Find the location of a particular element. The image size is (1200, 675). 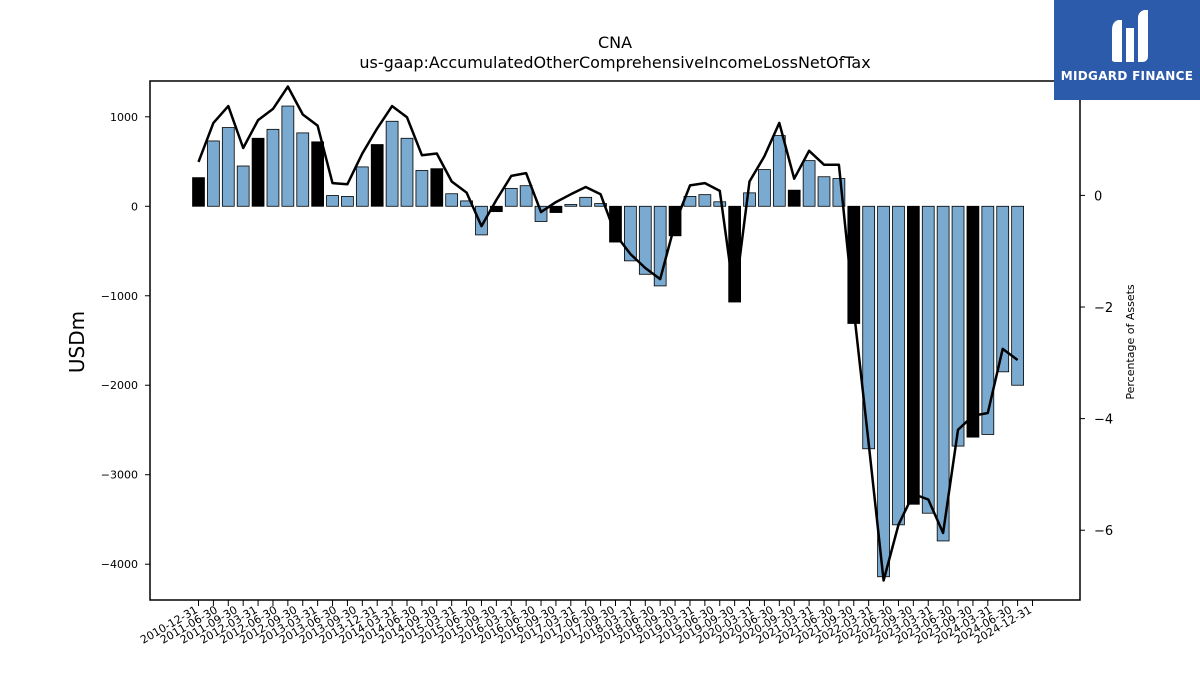

logo-mark-icon is located at coordinates (1130, 36).